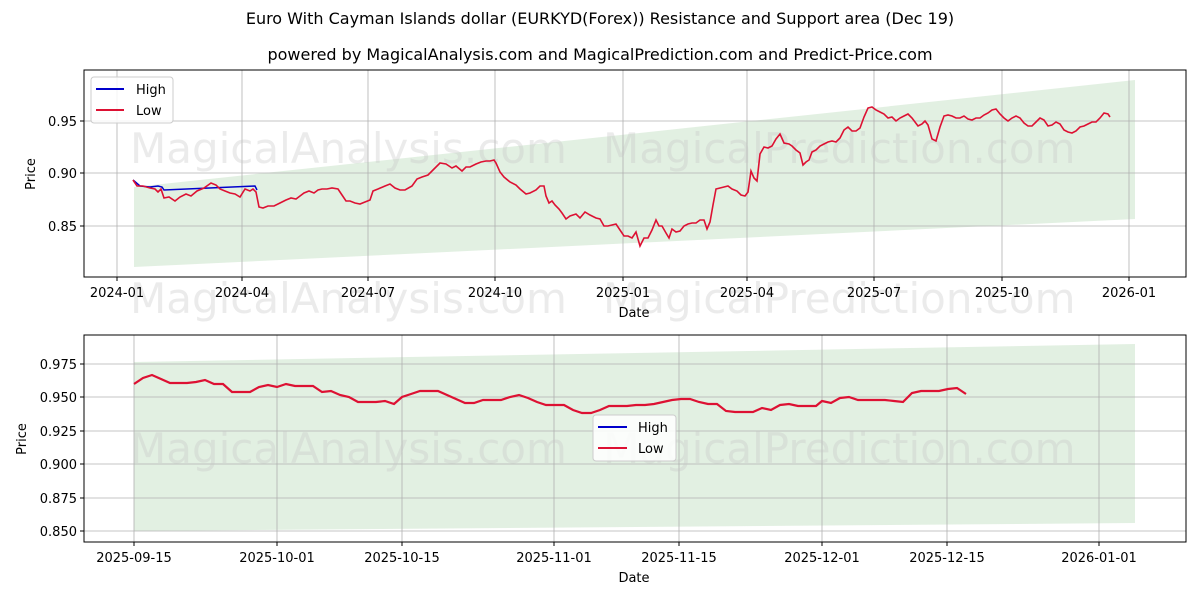  Describe the element at coordinates (368, 293) in the screenshot. I see `x-tick-label: 2024-07` at that location.